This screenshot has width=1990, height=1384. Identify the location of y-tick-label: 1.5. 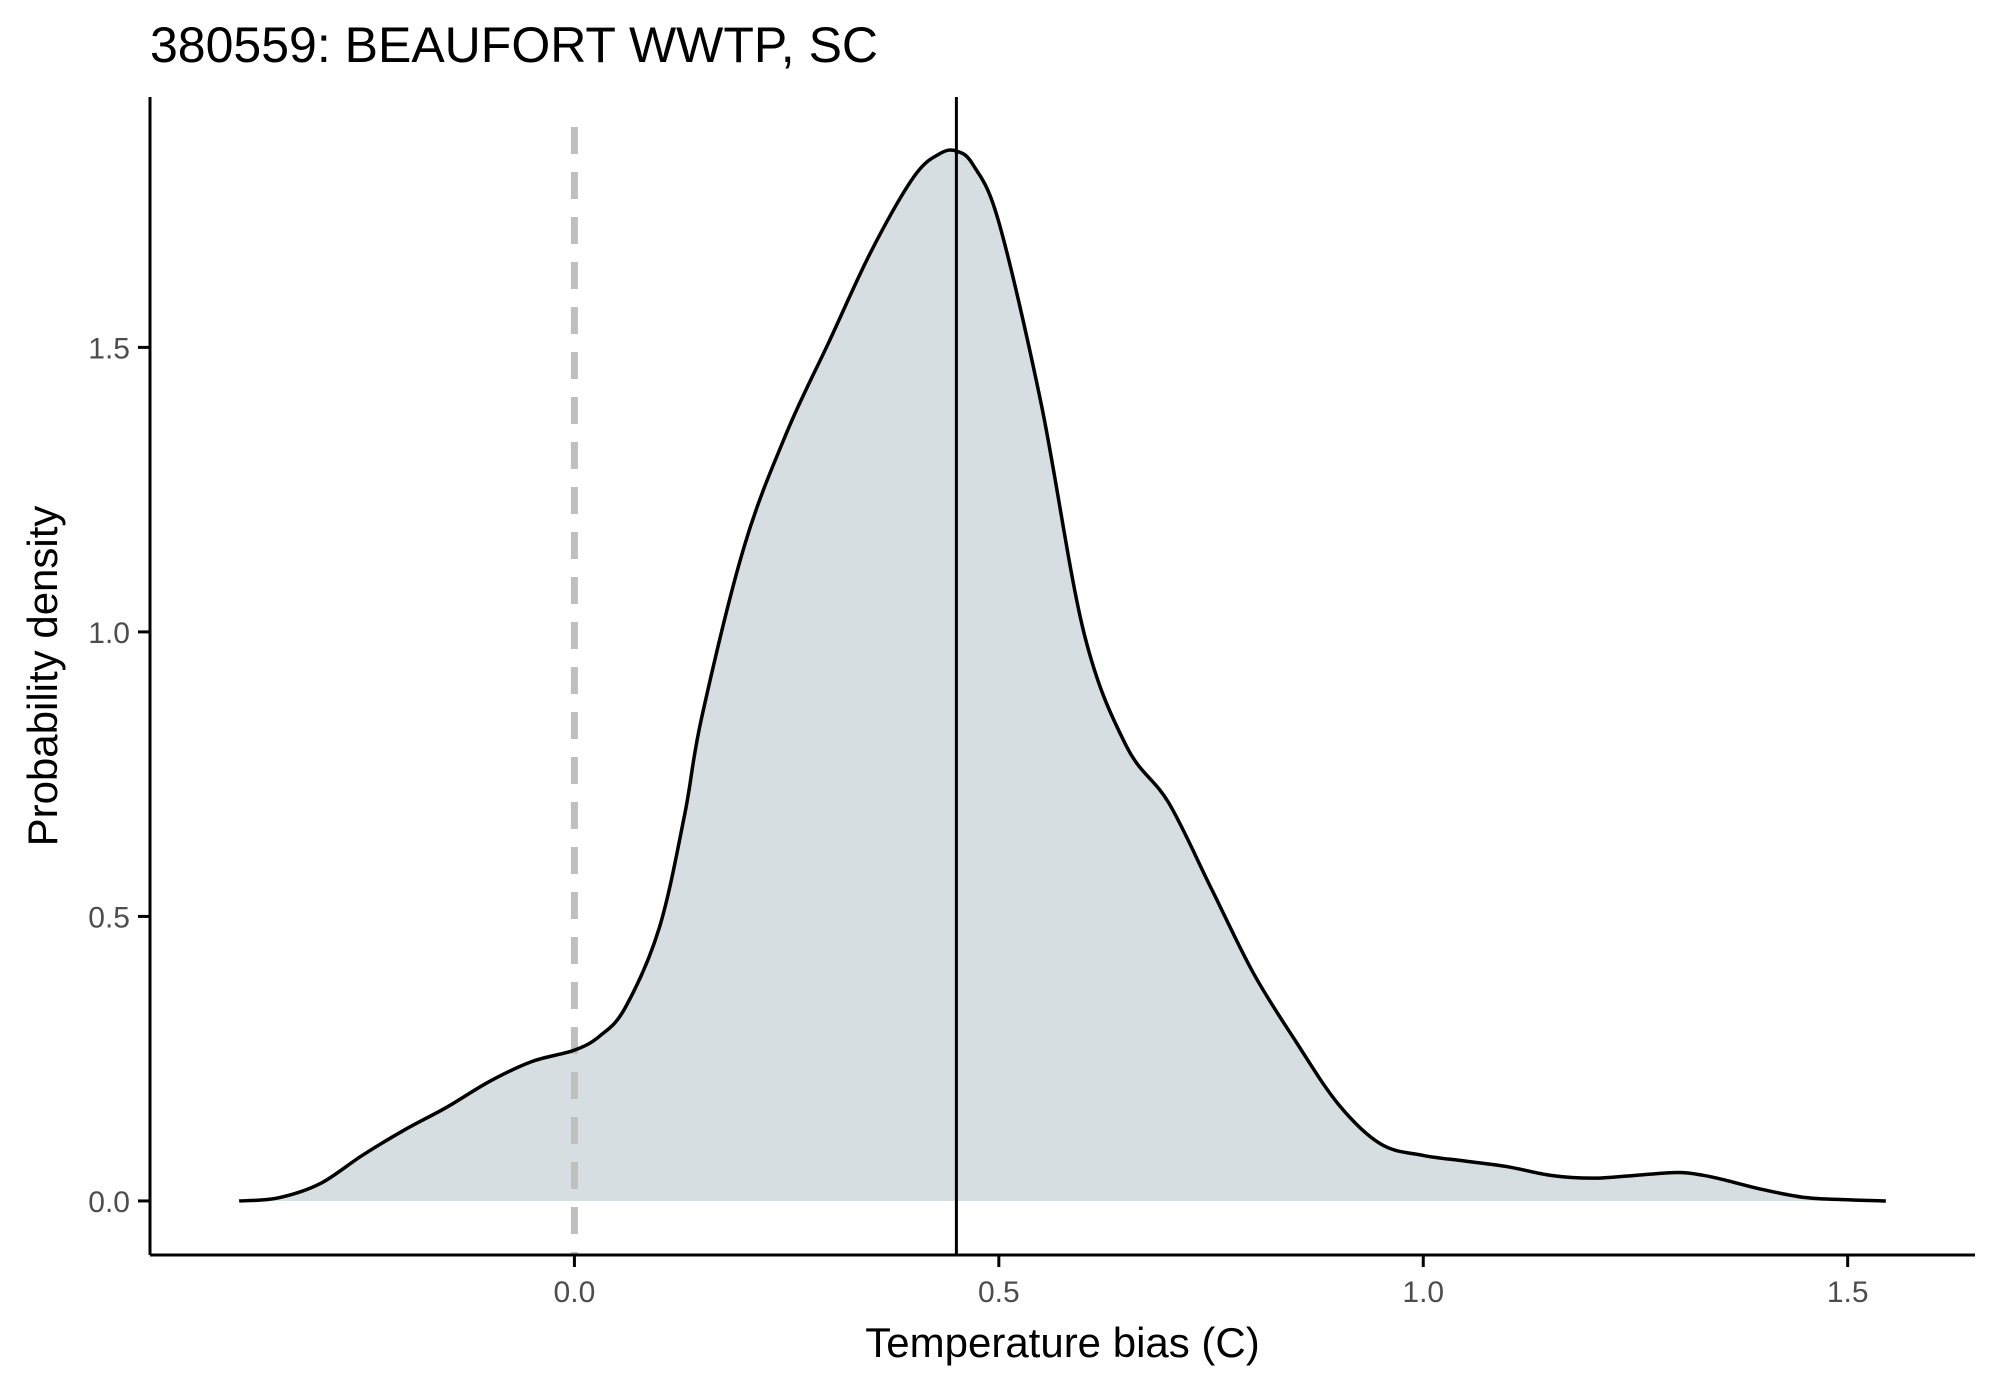
(109, 348).